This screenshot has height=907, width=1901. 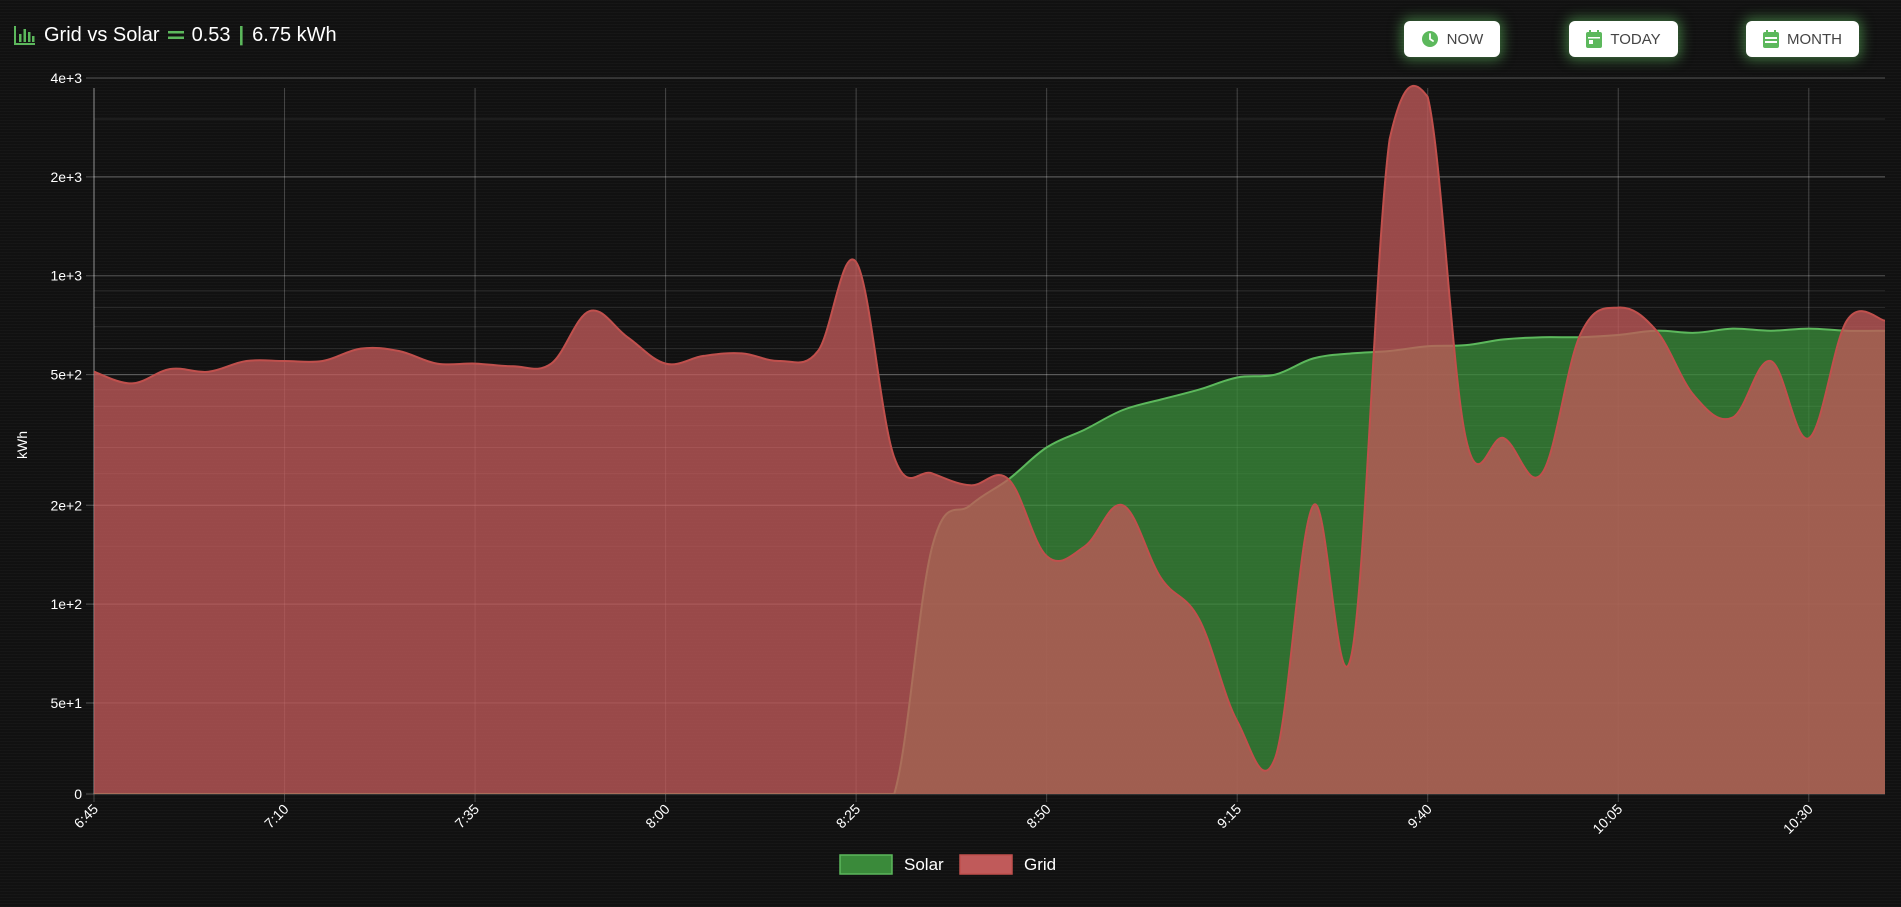 What do you see at coordinates (102, 34) in the screenshot?
I see `chart-title: Grid vs Solar` at bounding box center [102, 34].